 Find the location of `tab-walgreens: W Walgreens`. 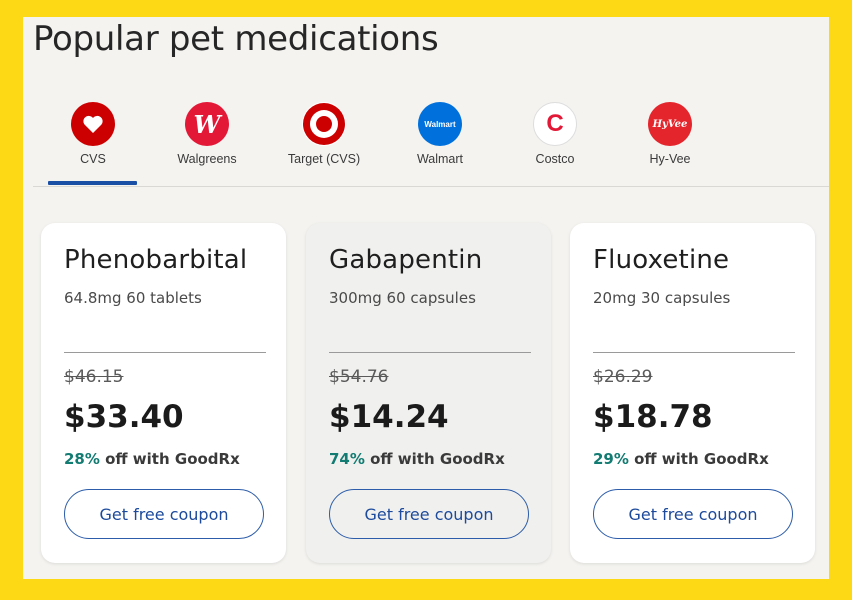

tab-walgreens: W Walgreens is located at coordinates (207, 141).